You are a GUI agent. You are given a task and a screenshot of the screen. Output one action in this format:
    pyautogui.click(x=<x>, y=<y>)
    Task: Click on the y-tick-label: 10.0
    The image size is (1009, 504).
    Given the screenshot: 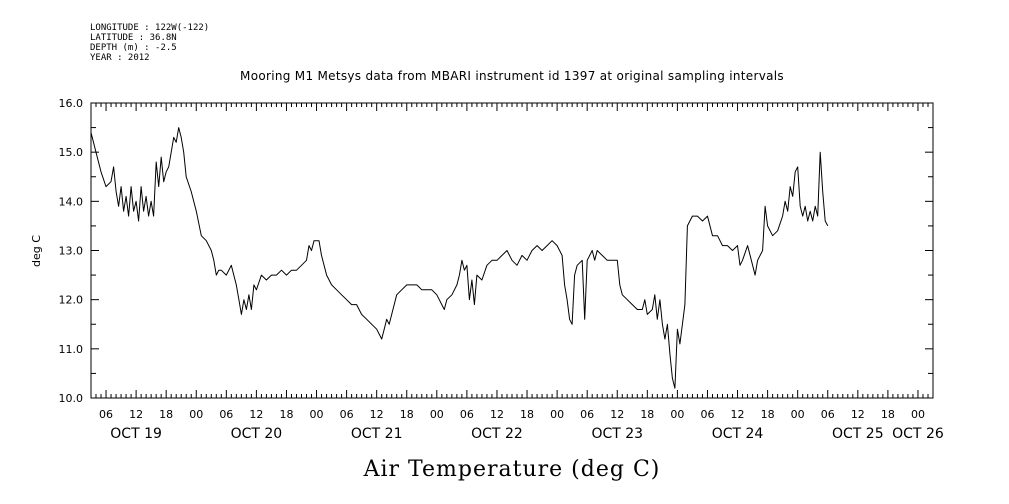 What is the action you would take?
    pyautogui.click(x=71, y=398)
    